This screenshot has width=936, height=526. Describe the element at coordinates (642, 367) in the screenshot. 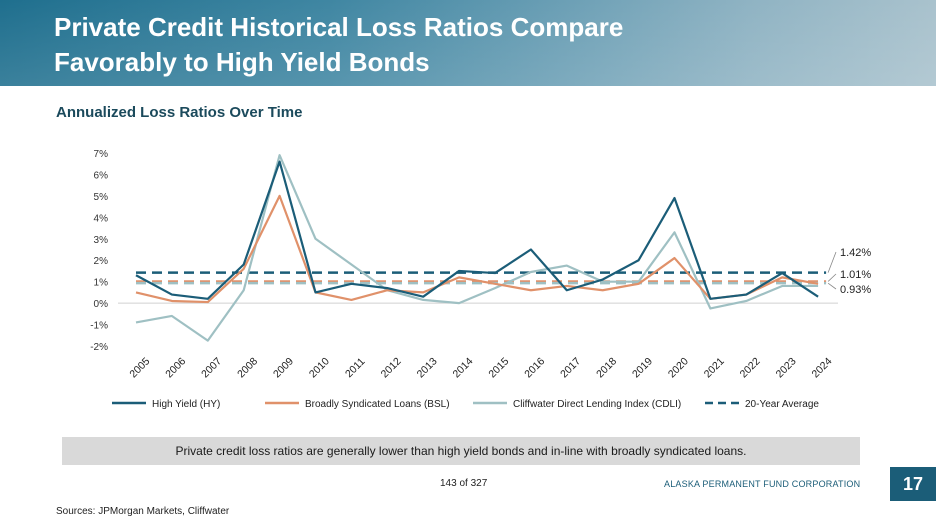

I see `x-tick-label: 2019` at that location.